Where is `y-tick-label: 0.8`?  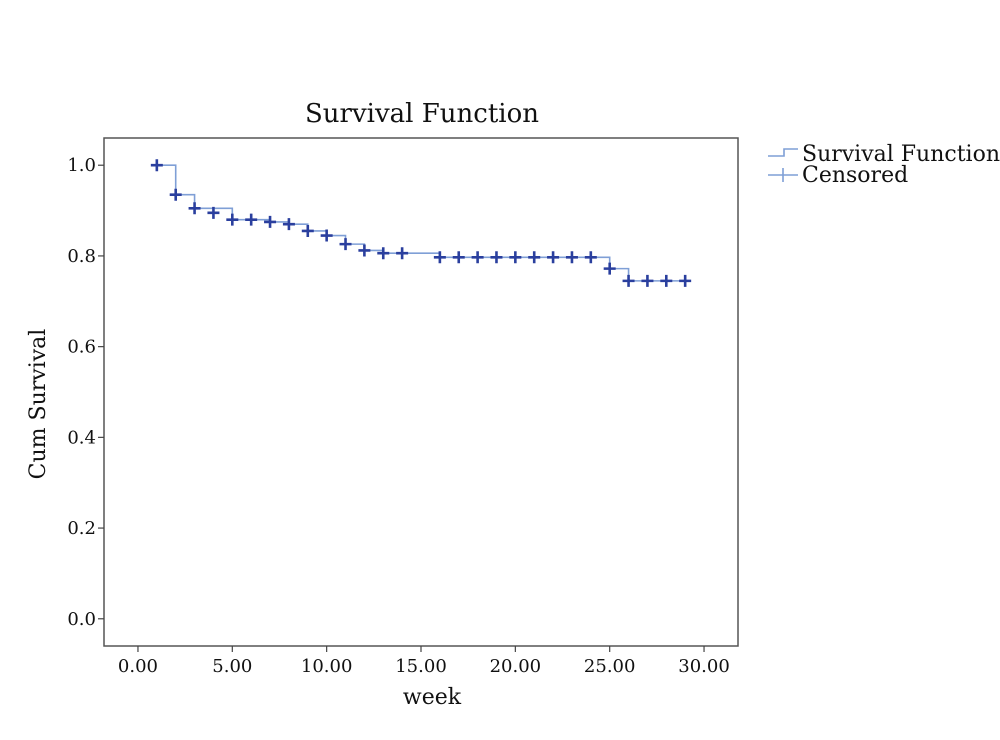
y-tick-label: 0.8 is located at coordinates (81, 256).